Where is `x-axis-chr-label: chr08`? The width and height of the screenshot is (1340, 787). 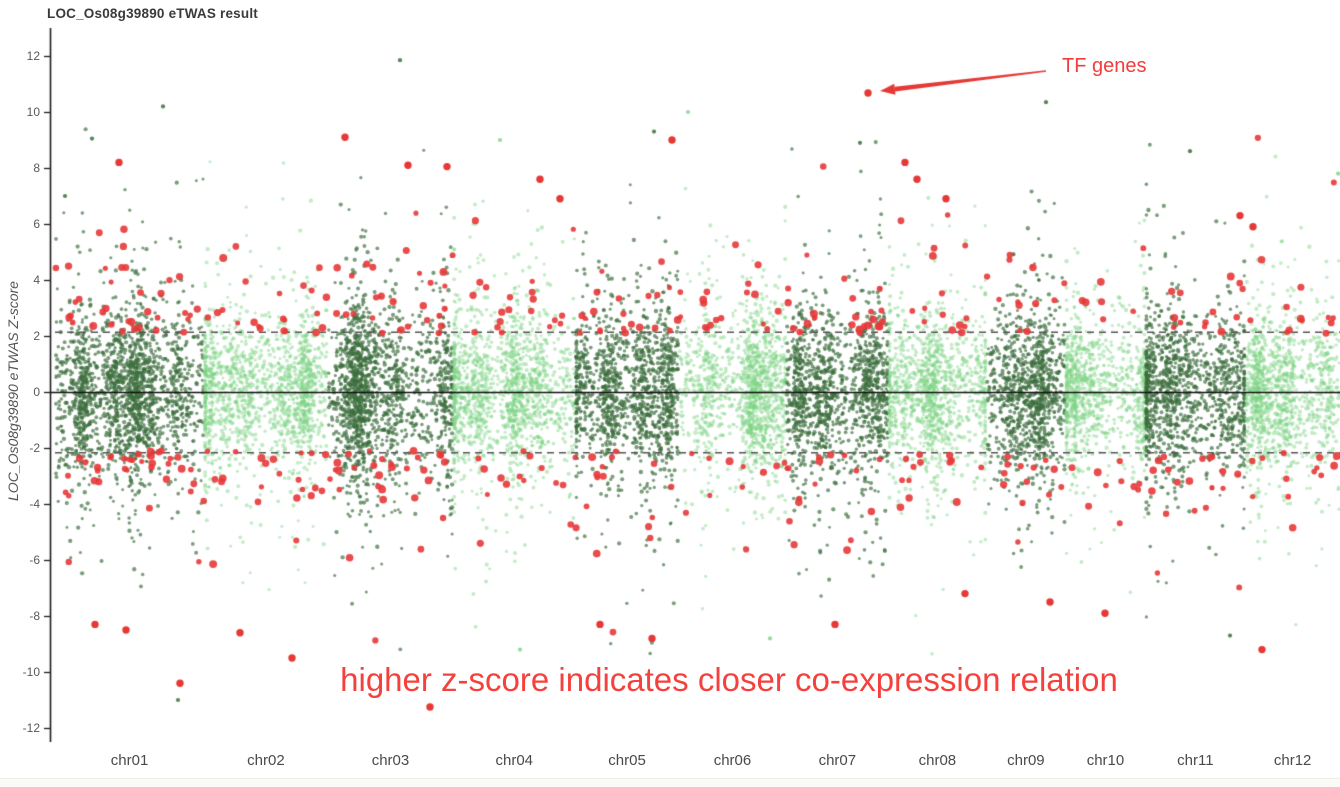 x-axis-chr-label: chr08 is located at coordinates (937, 760).